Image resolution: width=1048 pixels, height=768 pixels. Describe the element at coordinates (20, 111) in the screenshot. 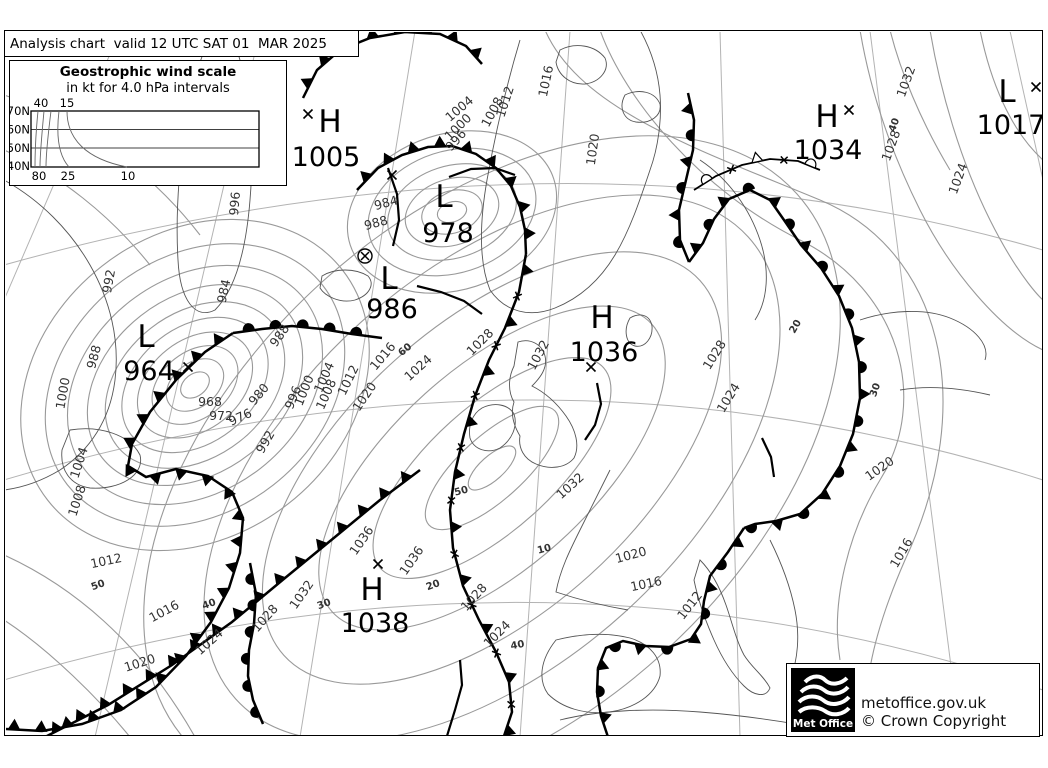

I see `lat-label-70n: 70N` at that location.